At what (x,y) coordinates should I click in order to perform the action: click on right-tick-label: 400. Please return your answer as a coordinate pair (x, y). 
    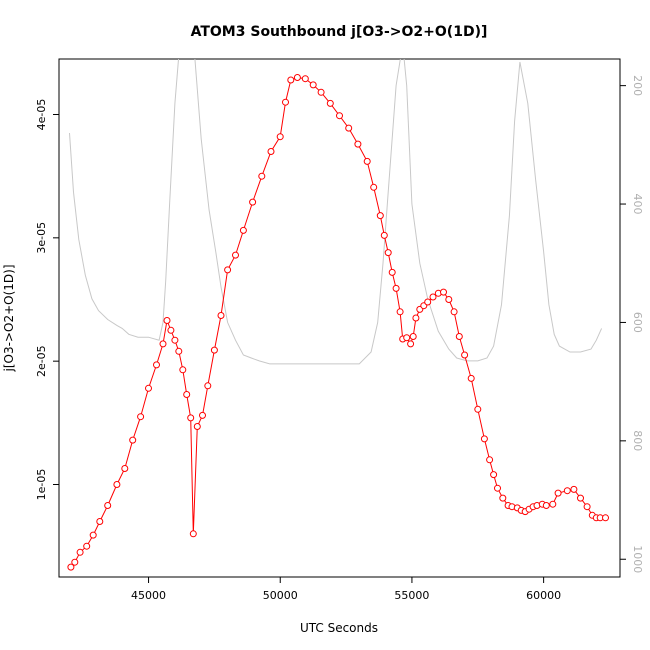
    Looking at the image, I should click on (637, 204).